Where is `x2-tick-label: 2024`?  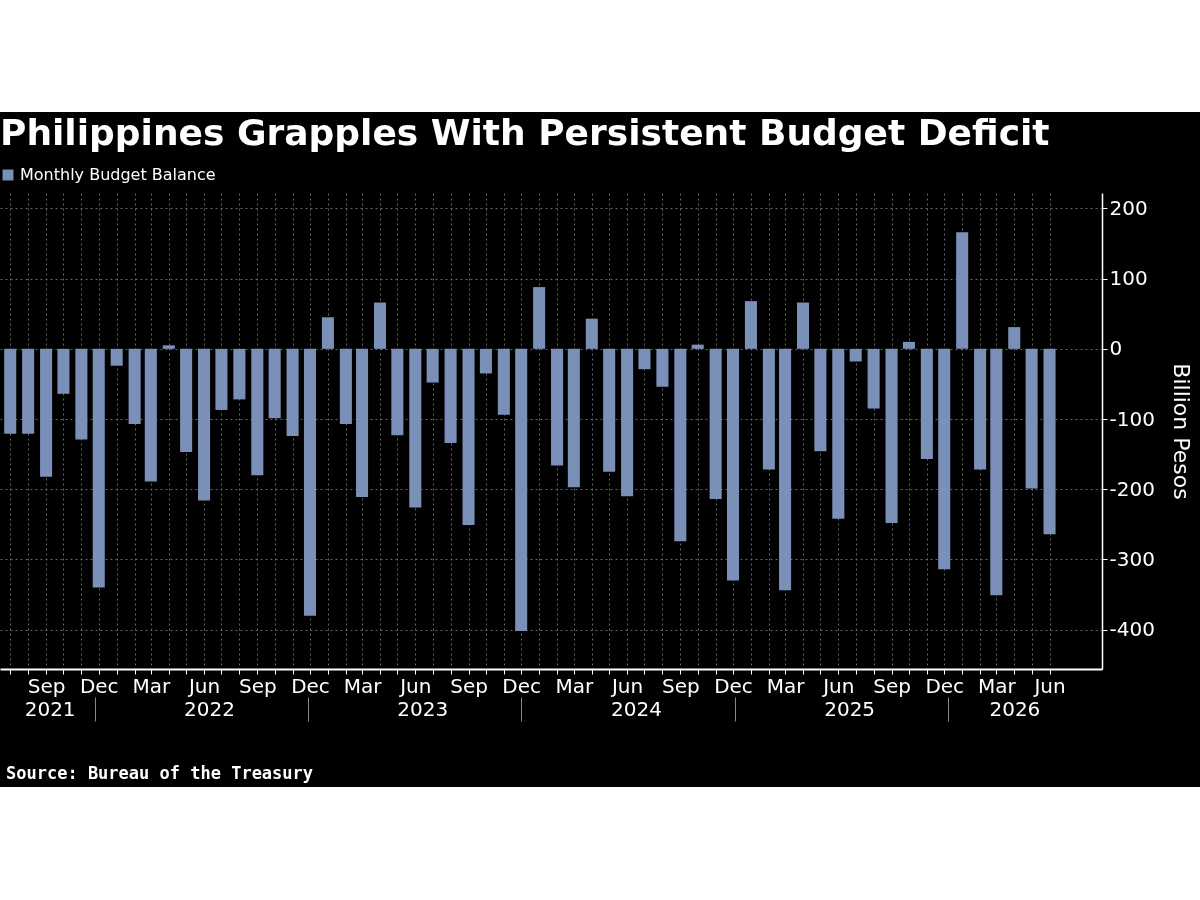 x2-tick-label: 2024 is located at coordinates (636, 708).